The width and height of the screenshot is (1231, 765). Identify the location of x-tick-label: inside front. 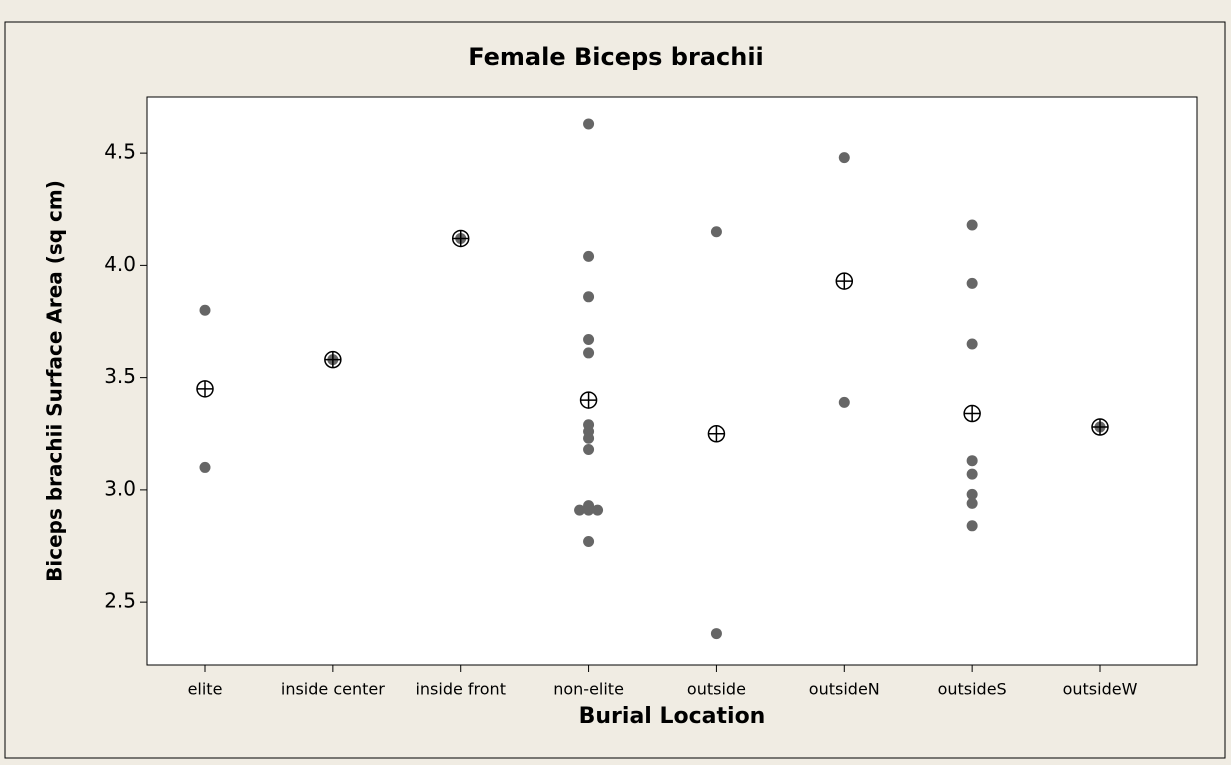
(460, 689).